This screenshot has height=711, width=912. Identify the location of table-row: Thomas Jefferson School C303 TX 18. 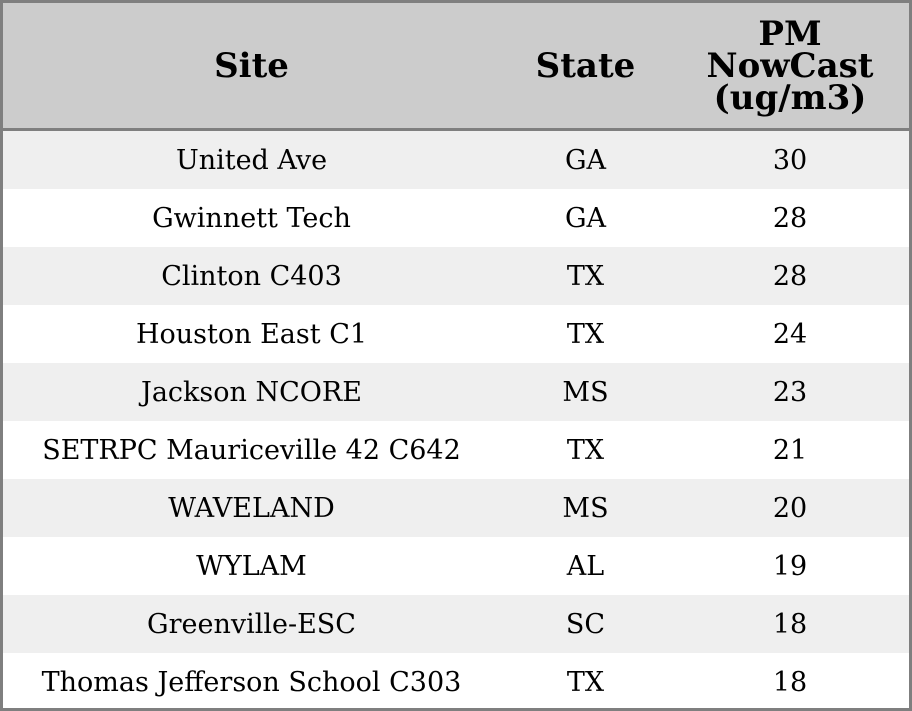
(456, 680).